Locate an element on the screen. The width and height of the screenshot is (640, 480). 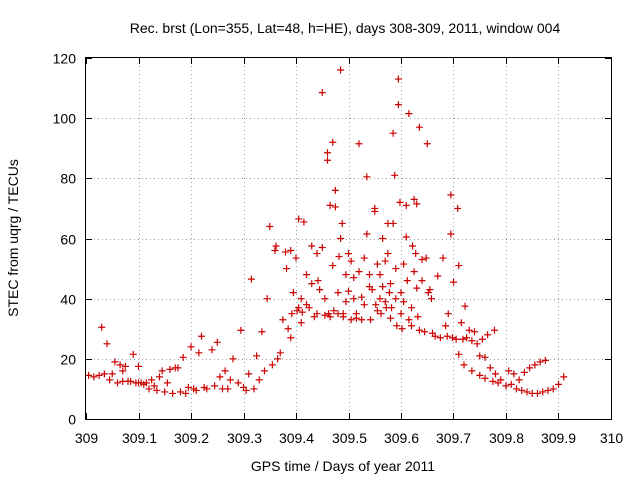
x-tick-label: 309.4 is located at coordinates (296, 438).